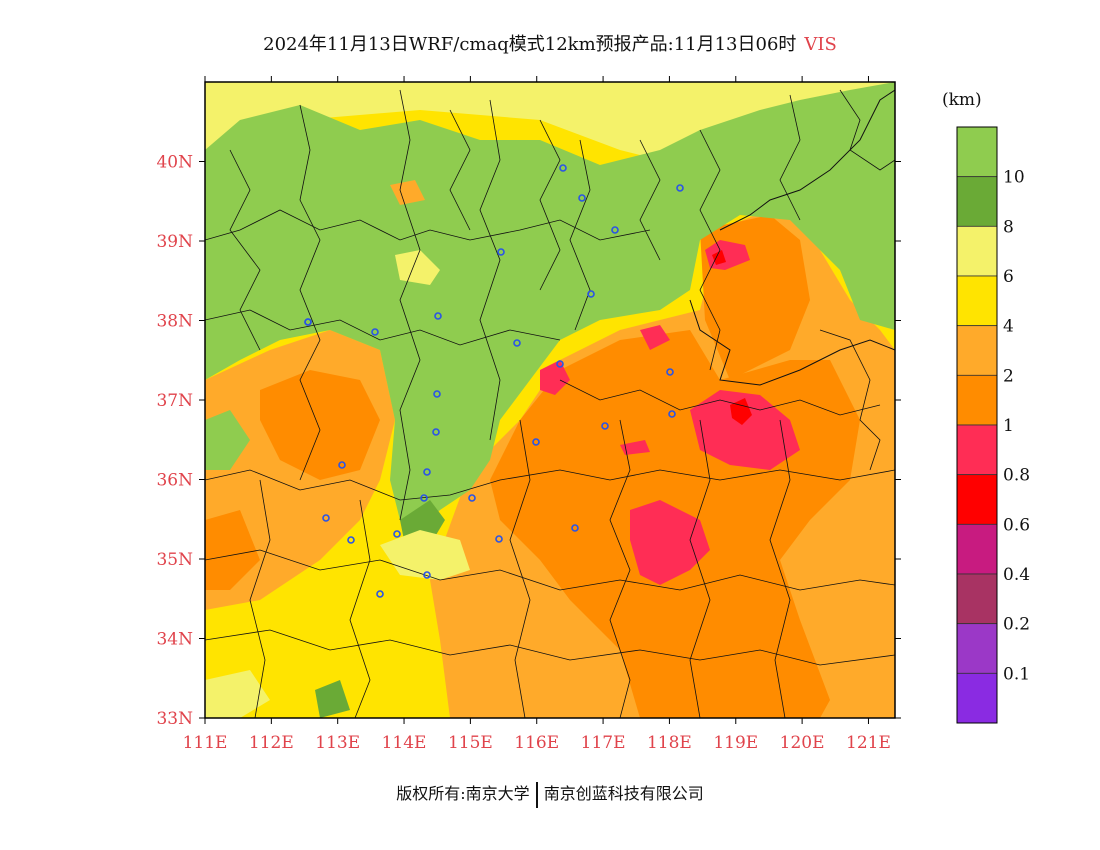  I want to click on footer: 版权所有:南京大学 南京创蓝科技有限公司, so click(550, 794).